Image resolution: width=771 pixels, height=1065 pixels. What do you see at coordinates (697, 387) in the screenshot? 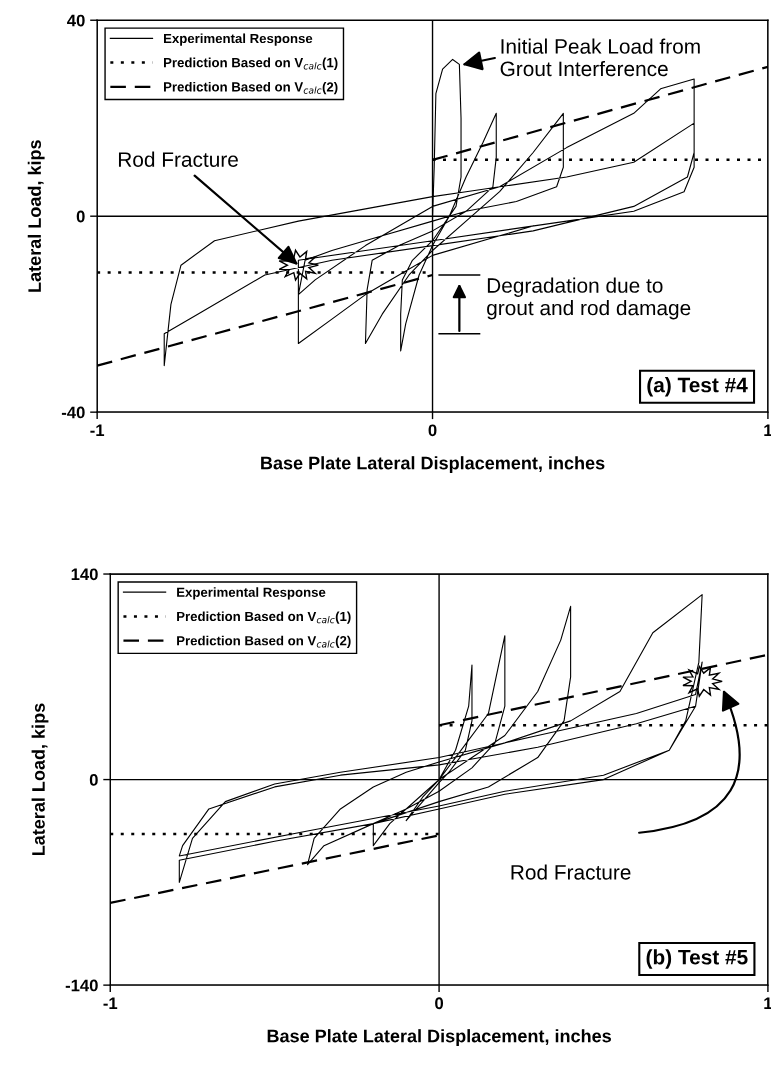
I see `annotation: (a) Test #4` at bounding box center [697, 387].